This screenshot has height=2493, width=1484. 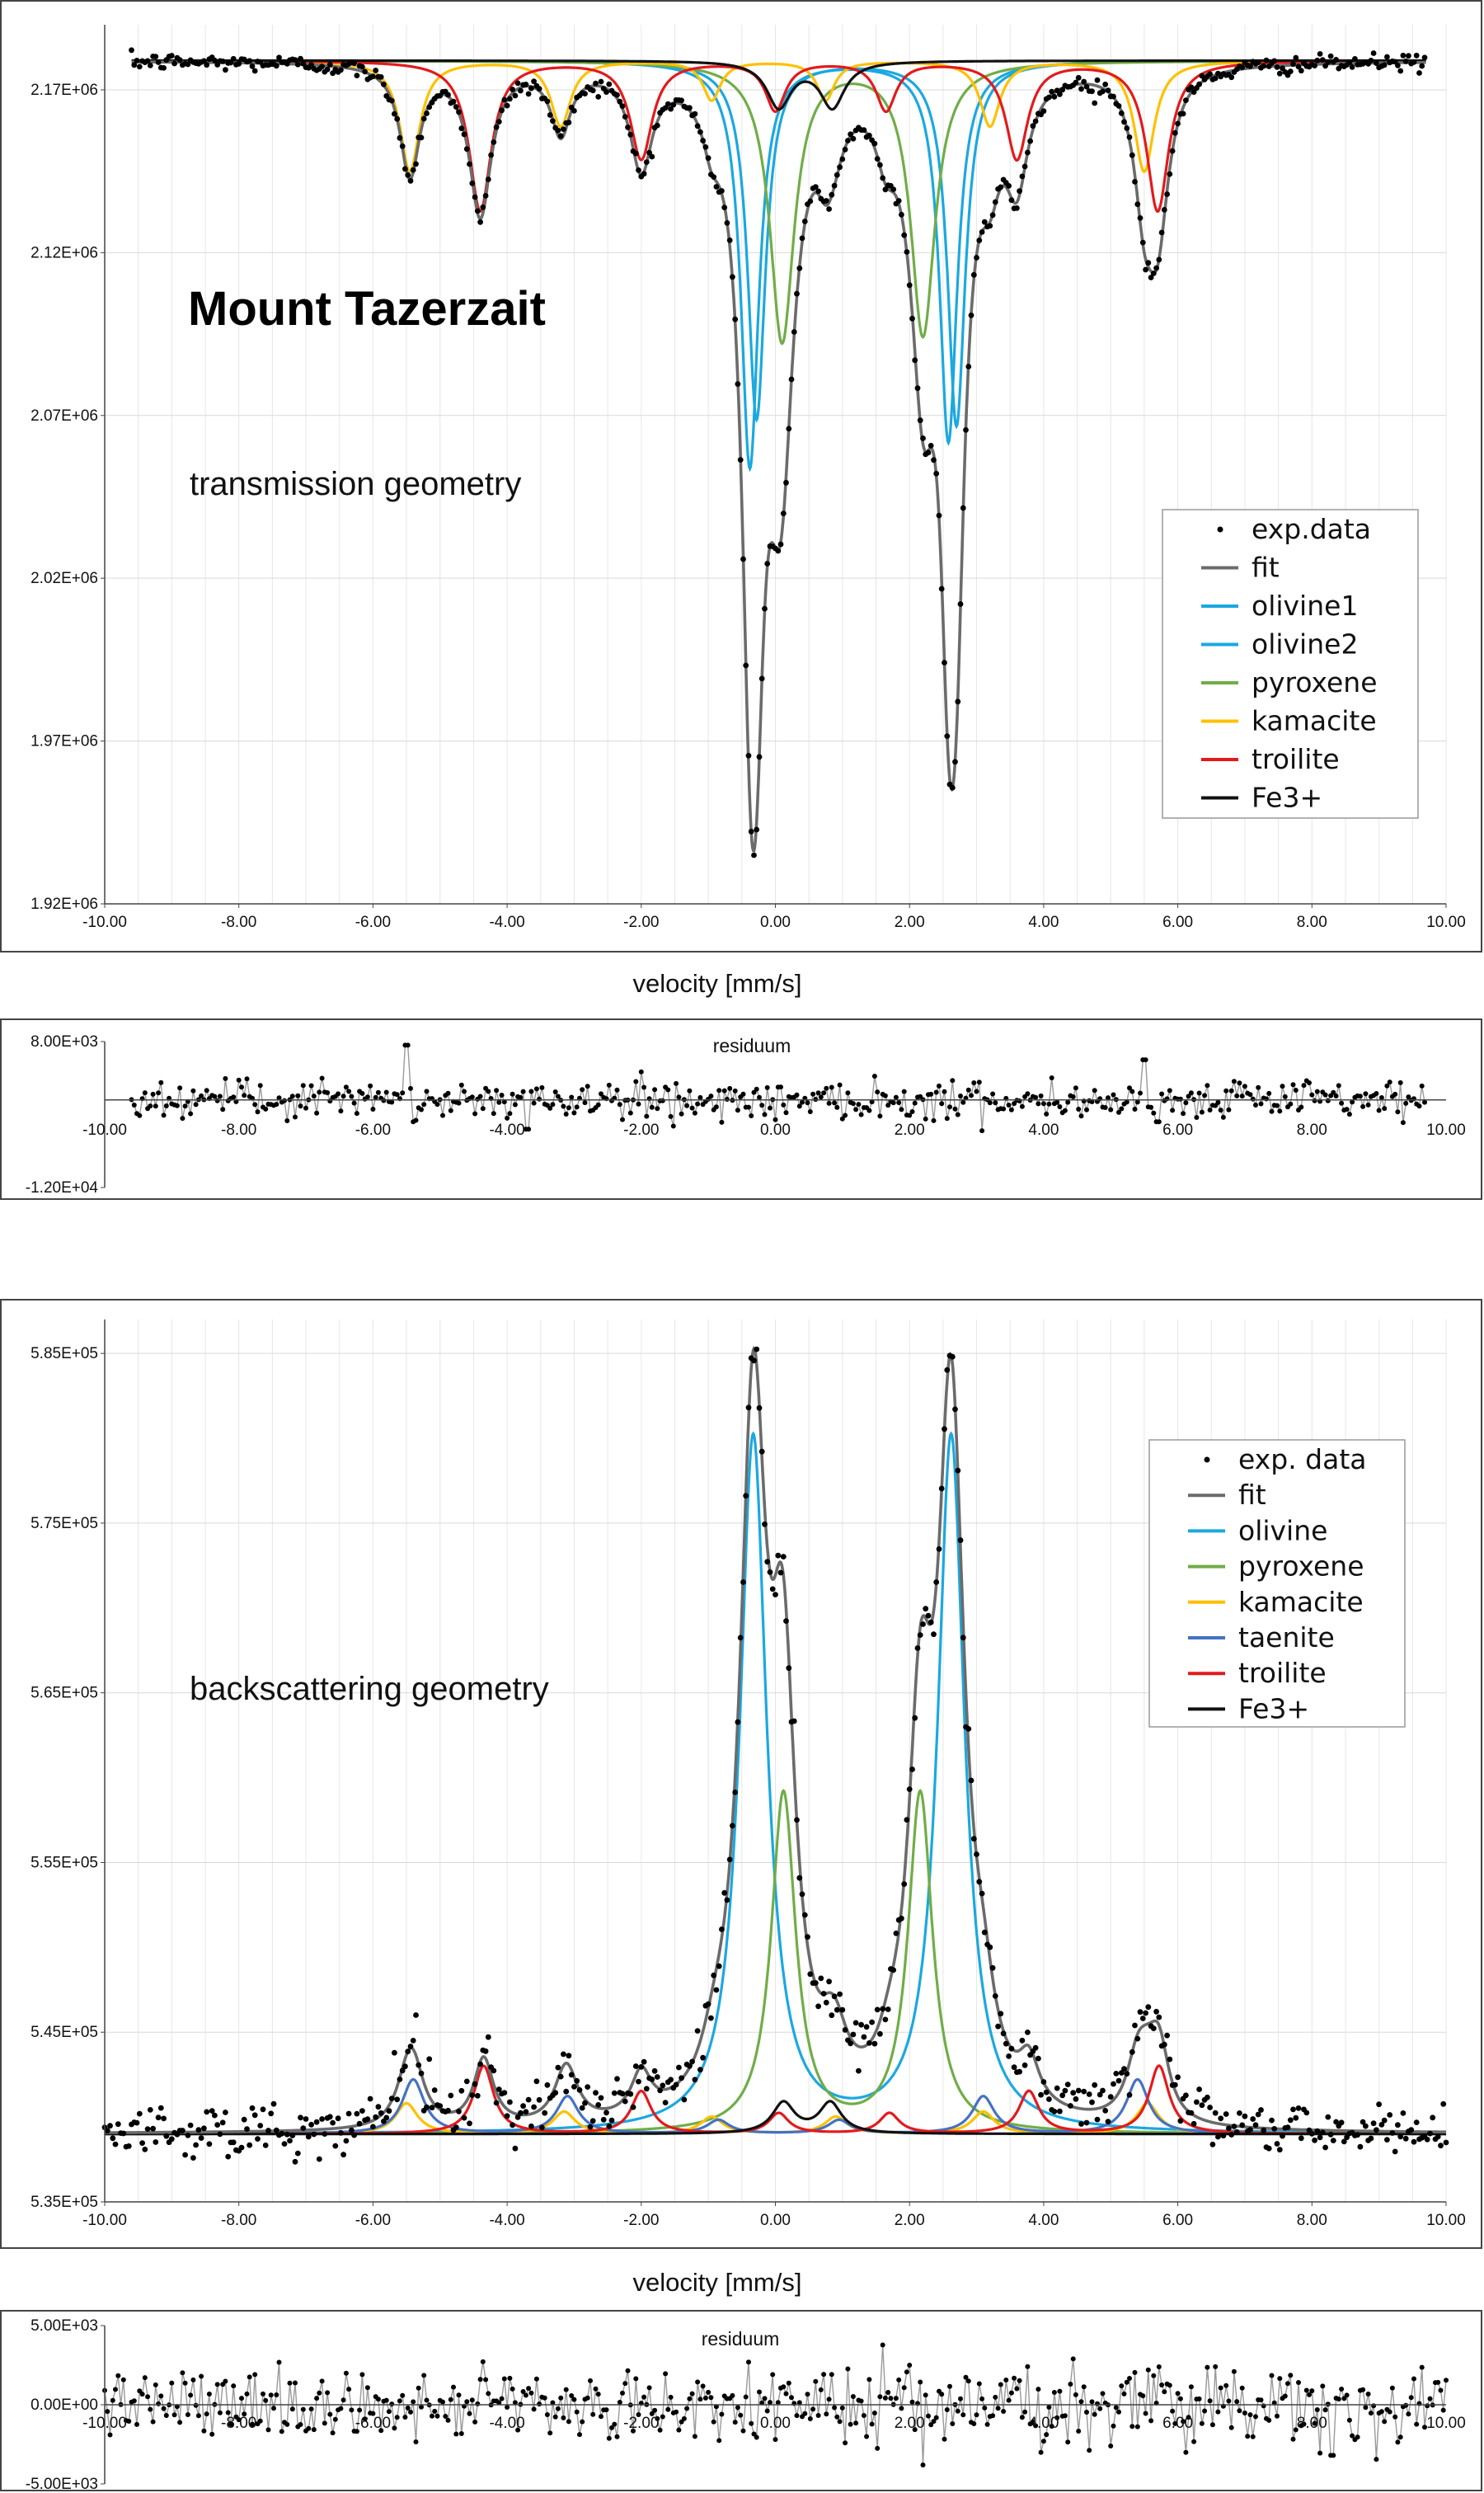 I want to click on x-tick-label: 0.00, so click(x=775, y=2423).